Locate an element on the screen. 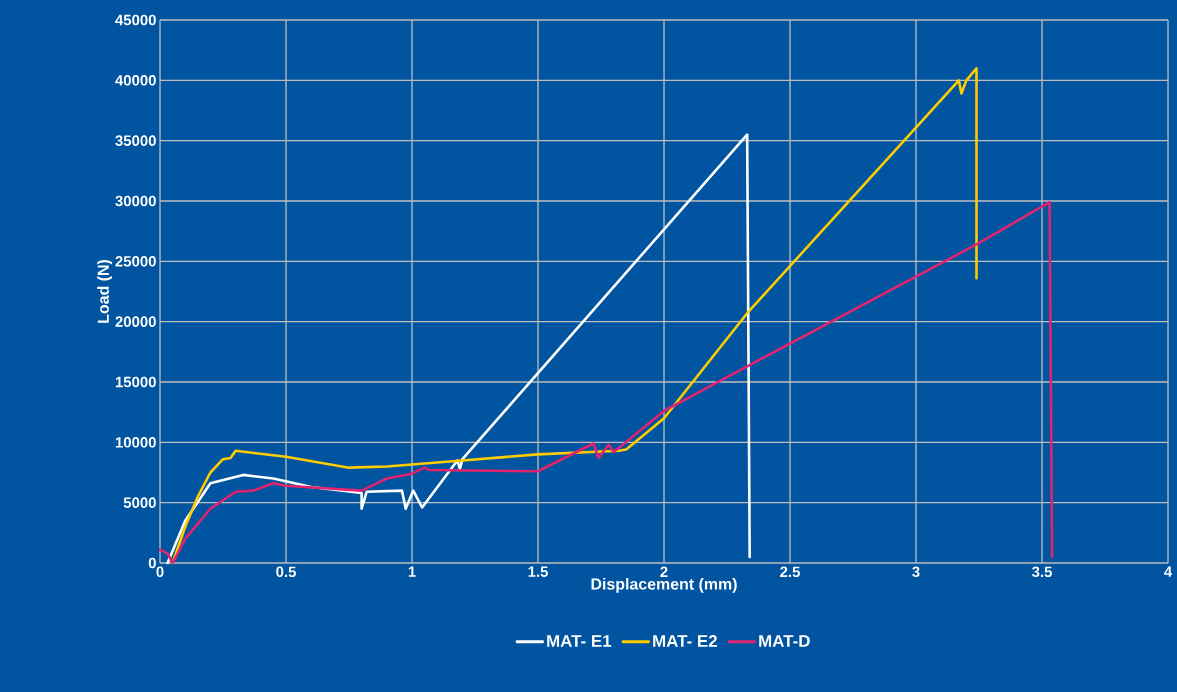 The width and height of the screenshot is (1177, 692). y-tick-label: 35000 is located at coordinates (135, 140).